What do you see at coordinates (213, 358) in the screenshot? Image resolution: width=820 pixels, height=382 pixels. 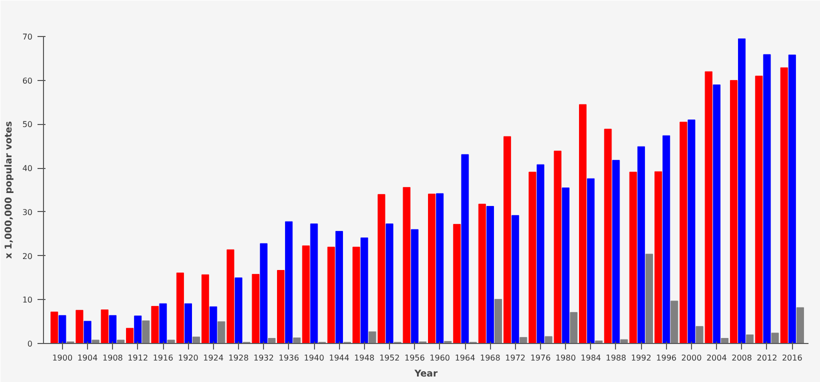 I see `x-tick-label: 1924` at bounding box center [213, 358].